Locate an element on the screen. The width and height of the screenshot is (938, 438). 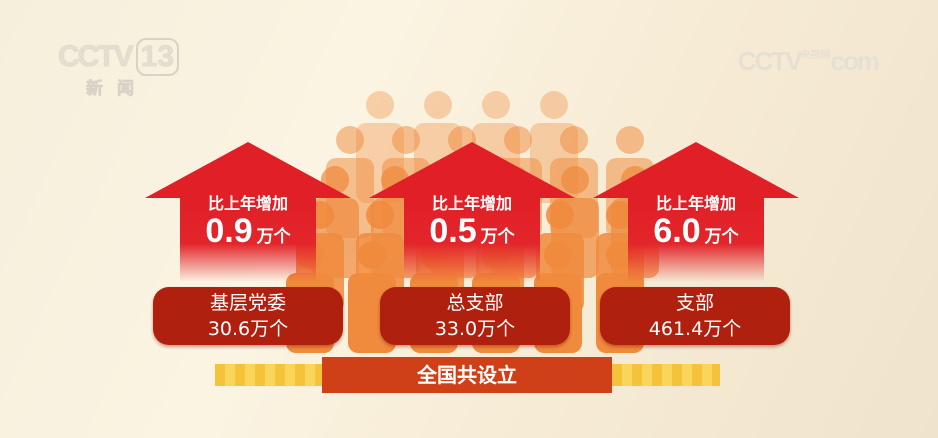
logo-small: 央视网 is located at coordinates (815, 55).